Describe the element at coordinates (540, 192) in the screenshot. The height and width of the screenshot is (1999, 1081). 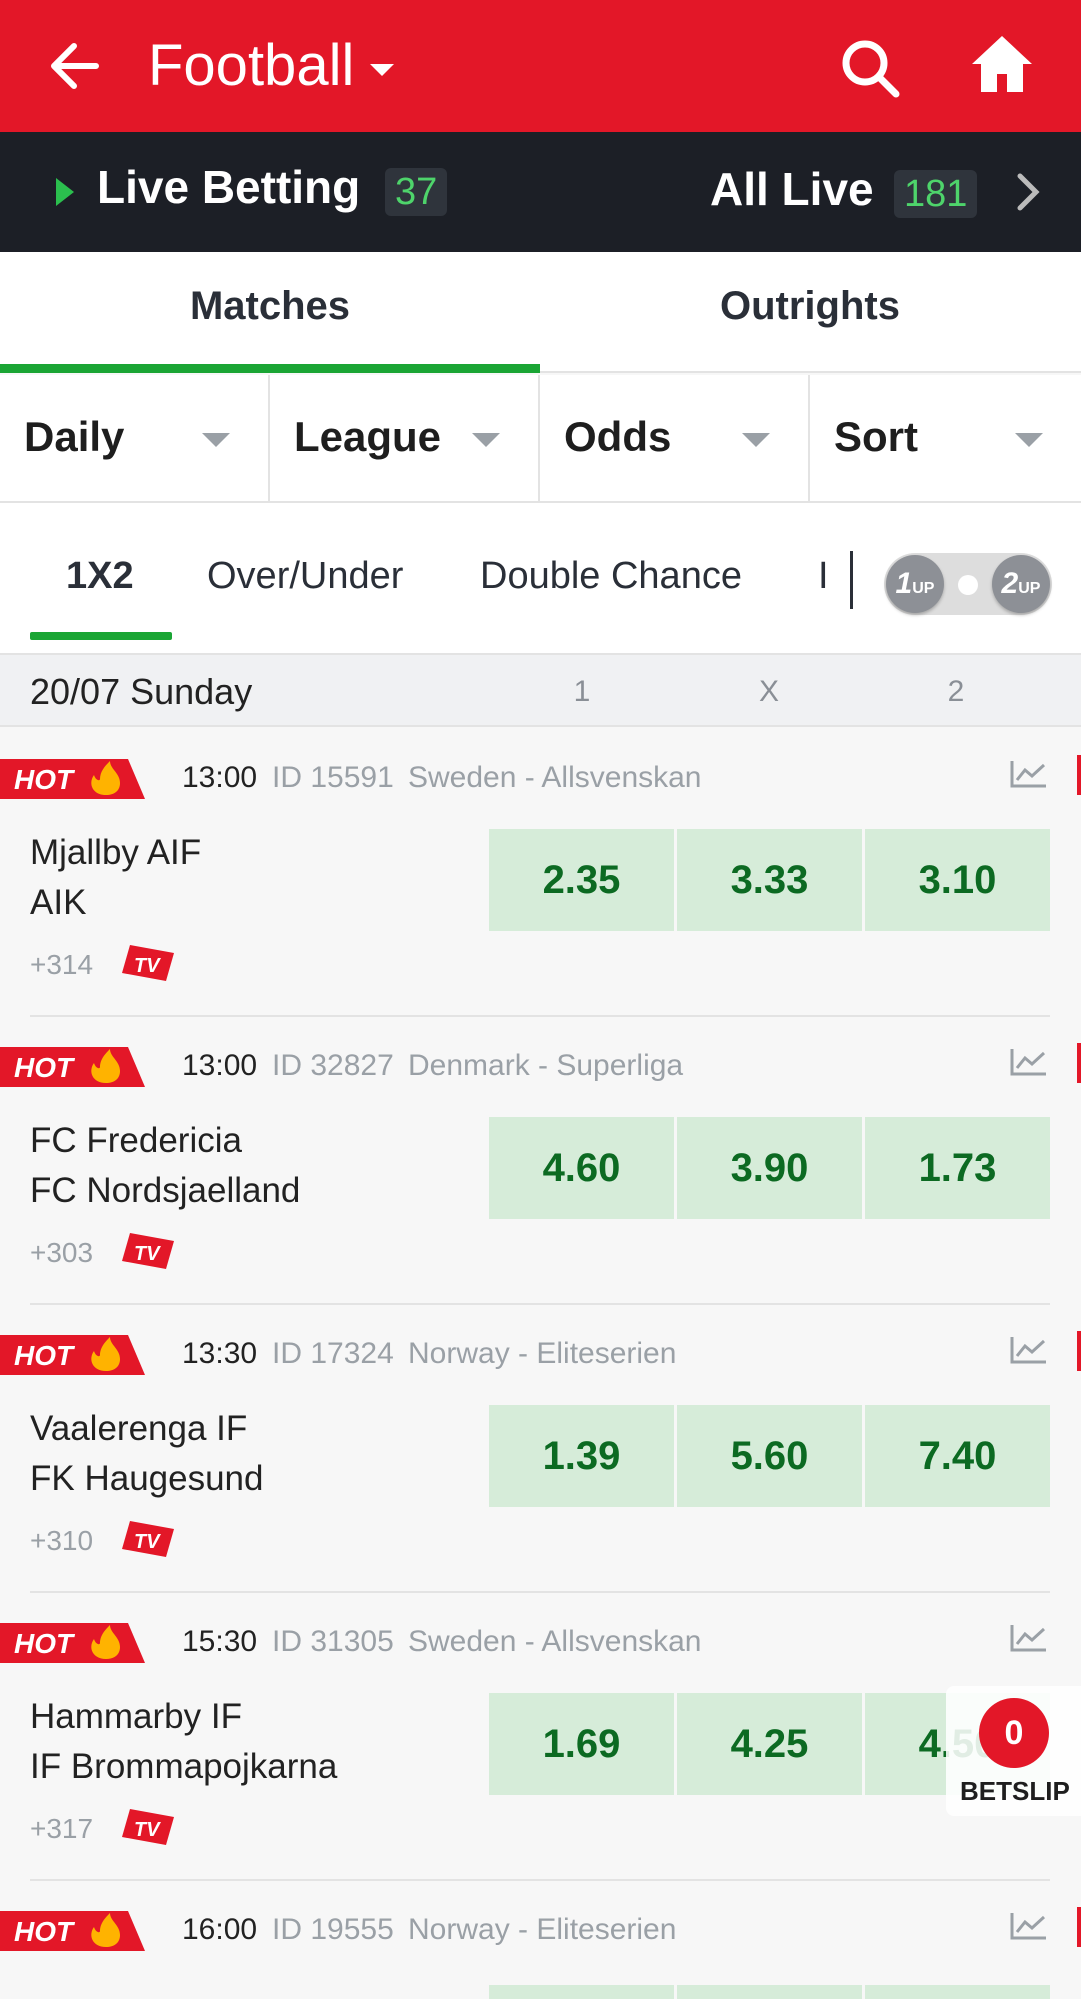
I see `live-betting-bar: Live Betting 37 All Live 181` at that location.